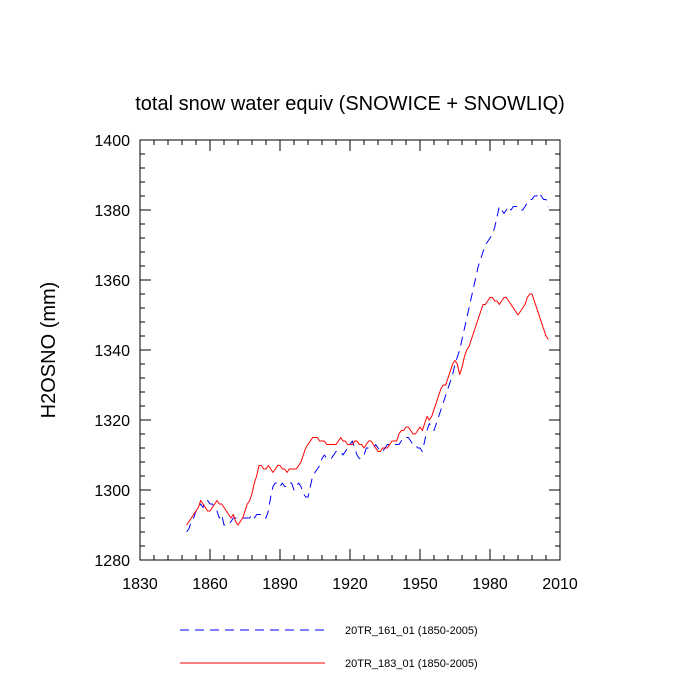 The width and height of the screenshot is (700, 700). I want to click on y-tick-label: 1400, so click(112, 141).